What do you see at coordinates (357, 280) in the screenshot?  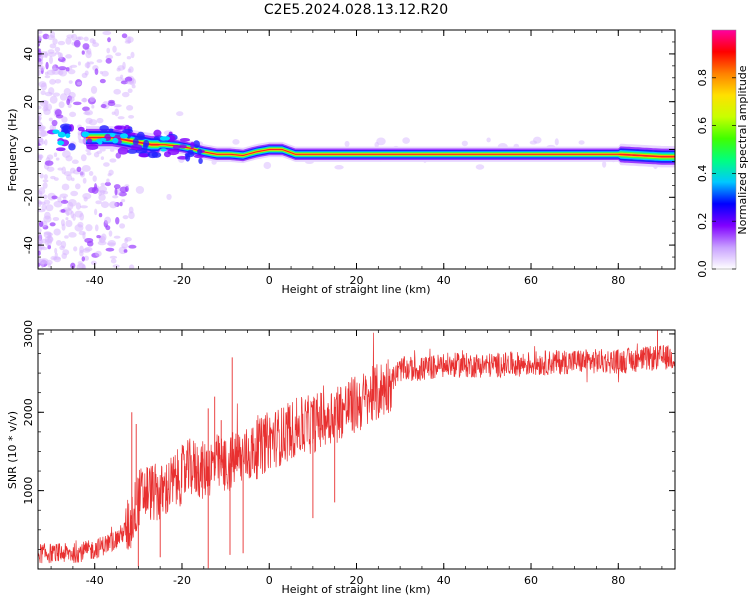 I see `spectrogram-xtick-label: 20` at bounding box center [357, 280].